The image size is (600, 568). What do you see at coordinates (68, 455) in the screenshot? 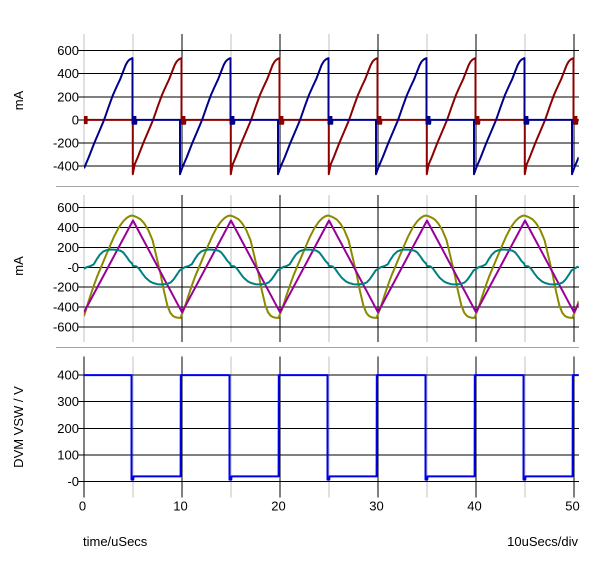
I see `svg-text: 100` at bounding box center [68, 455].